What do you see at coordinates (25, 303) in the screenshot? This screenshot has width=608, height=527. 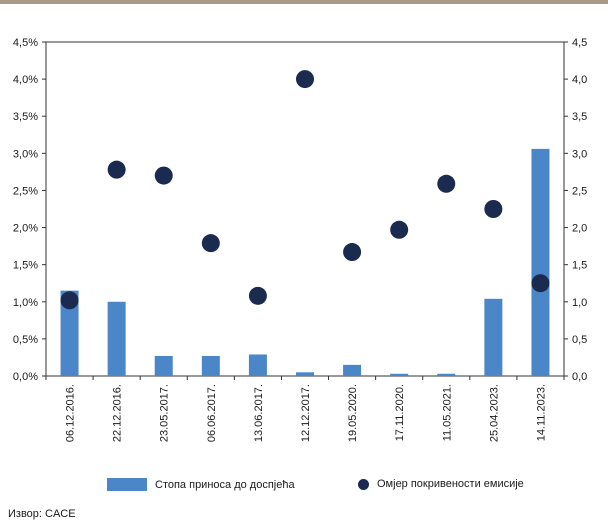 I see `left-tick-label: 1,0%` at bounding box center [25, 303].